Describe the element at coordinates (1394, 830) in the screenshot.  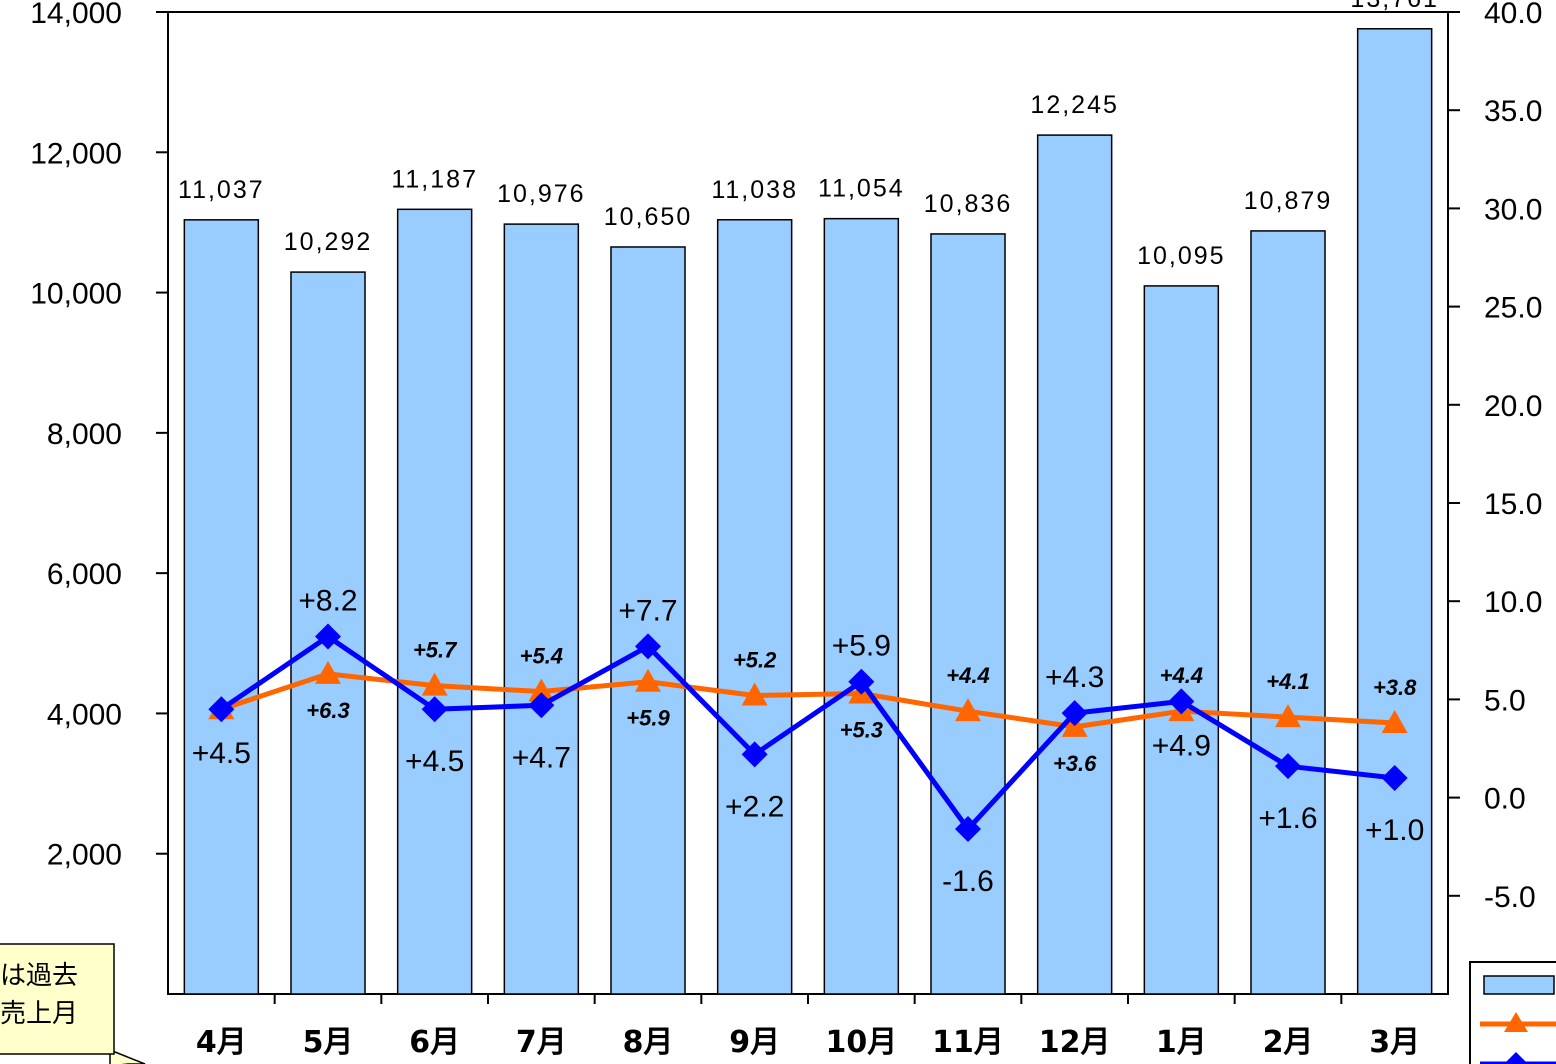
I see `blue-label-11: +1.0` at that location.